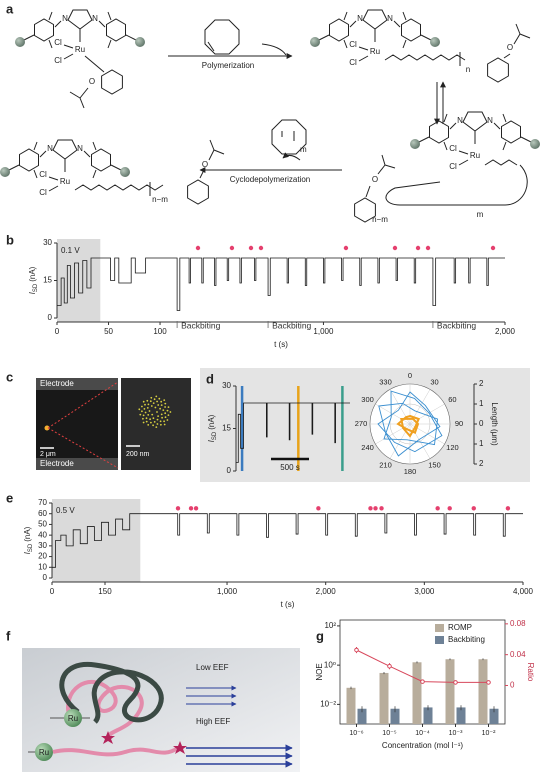  I want to click on y-tick-label: 0, so click(481, 423).